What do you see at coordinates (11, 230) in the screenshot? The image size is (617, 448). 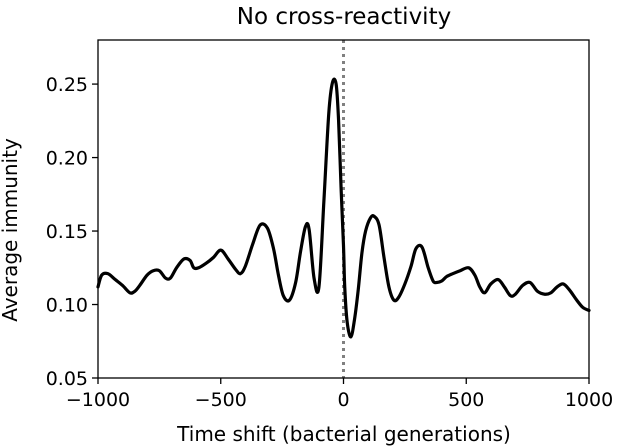 I see `y-axis-label: Average immunity` at bounding box center [11, 230].